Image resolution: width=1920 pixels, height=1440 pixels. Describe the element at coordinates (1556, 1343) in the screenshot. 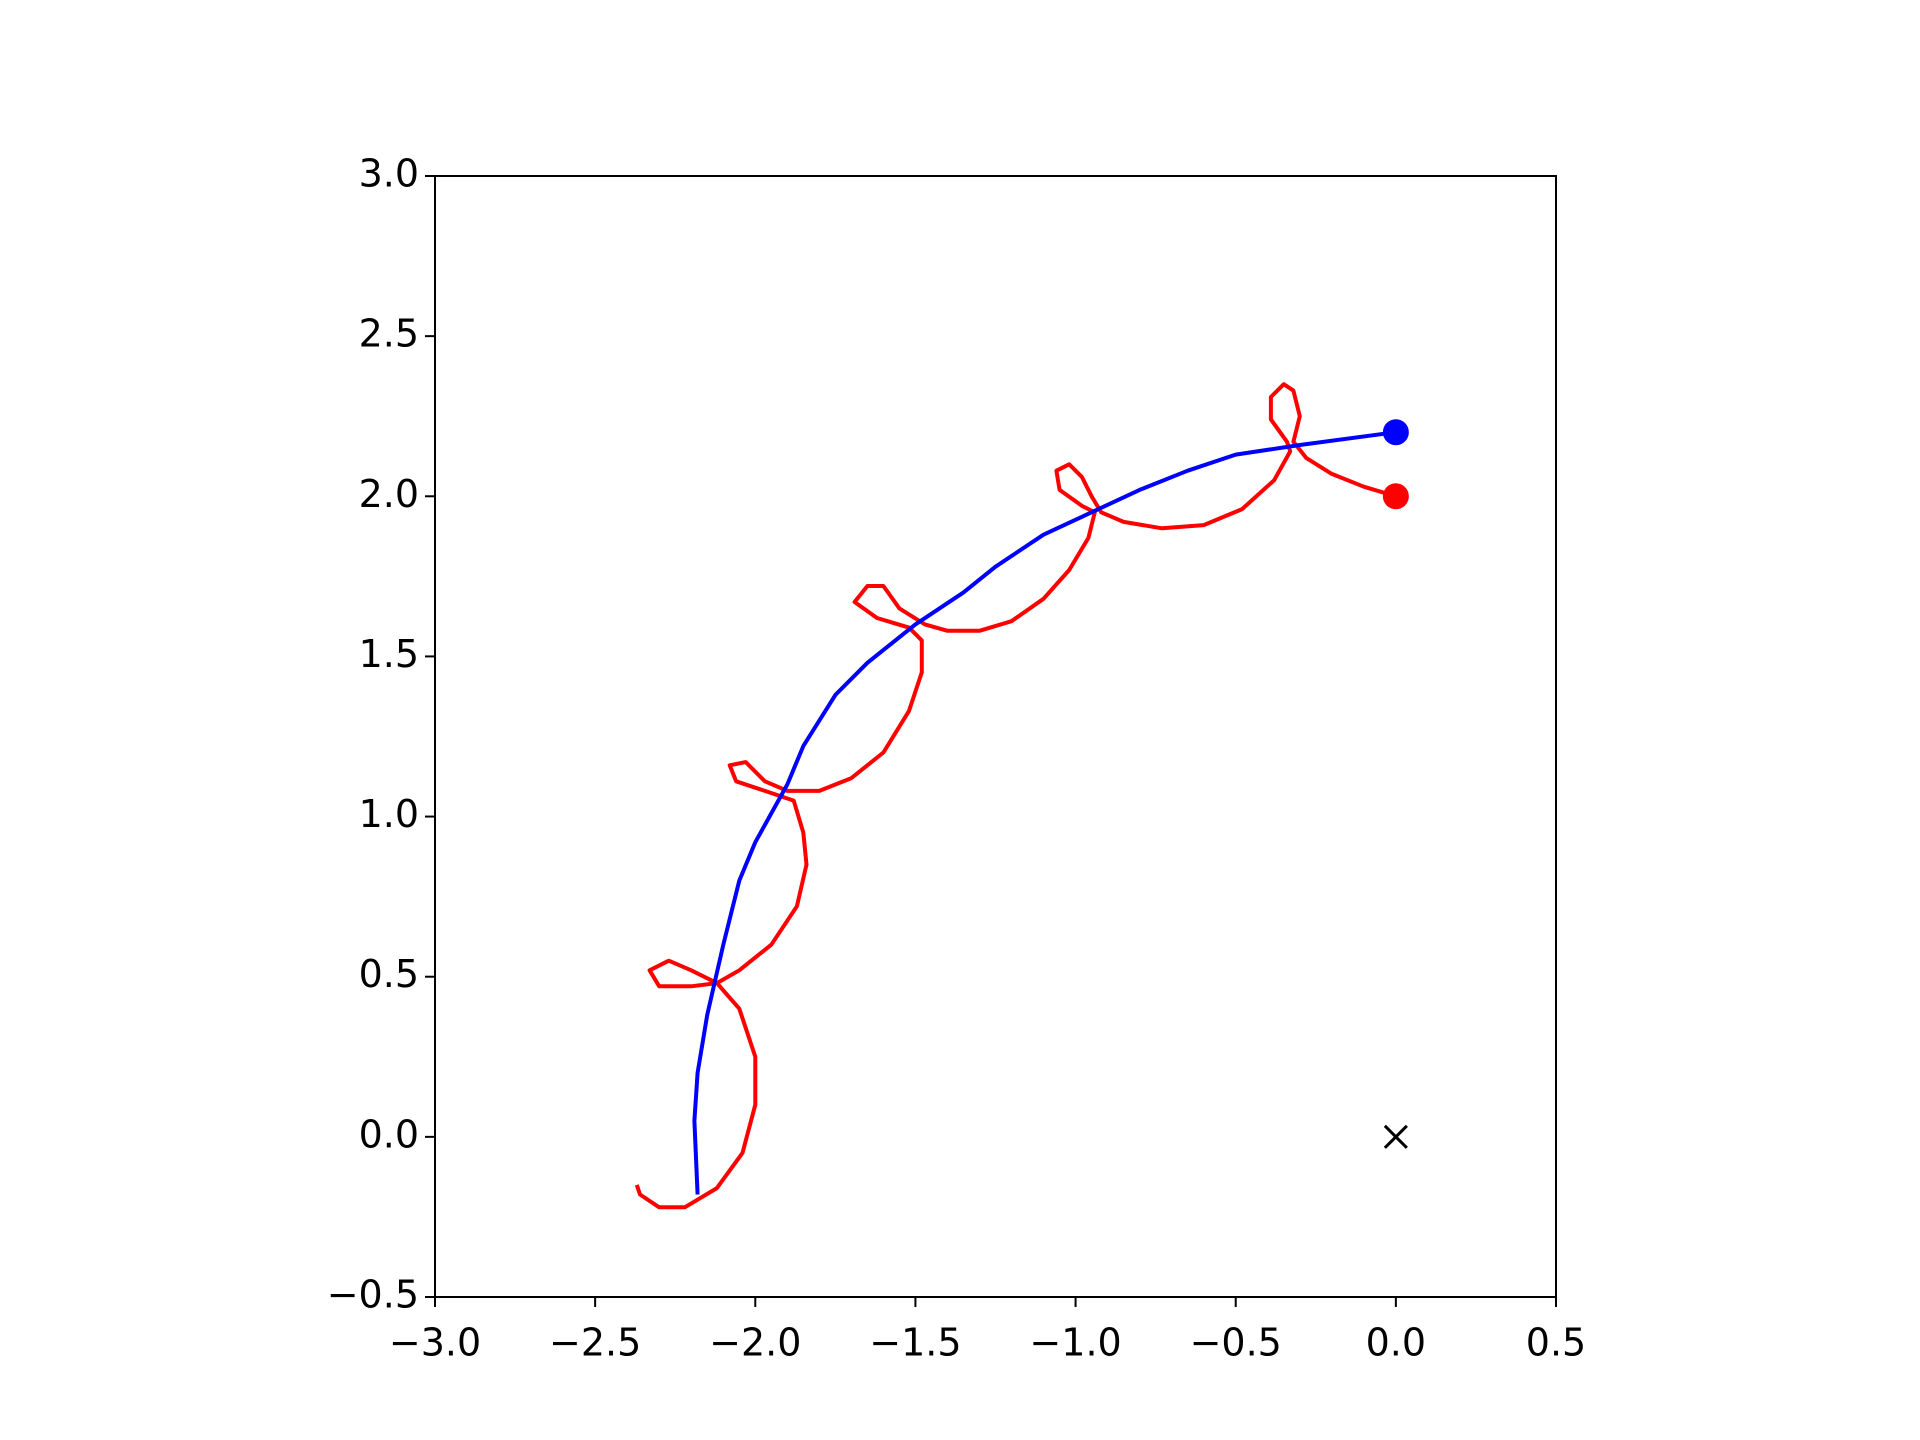

I see `x-tick-label: 0.5` at that location.